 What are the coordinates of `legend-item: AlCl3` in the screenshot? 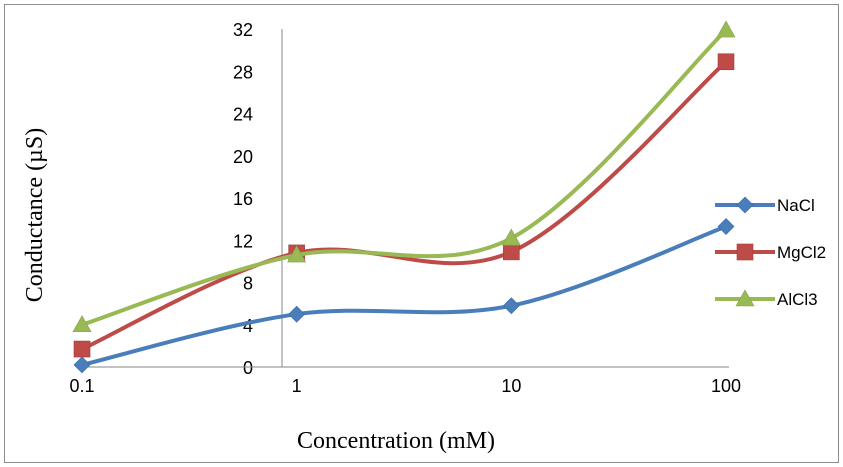 It's located at (766, 299).